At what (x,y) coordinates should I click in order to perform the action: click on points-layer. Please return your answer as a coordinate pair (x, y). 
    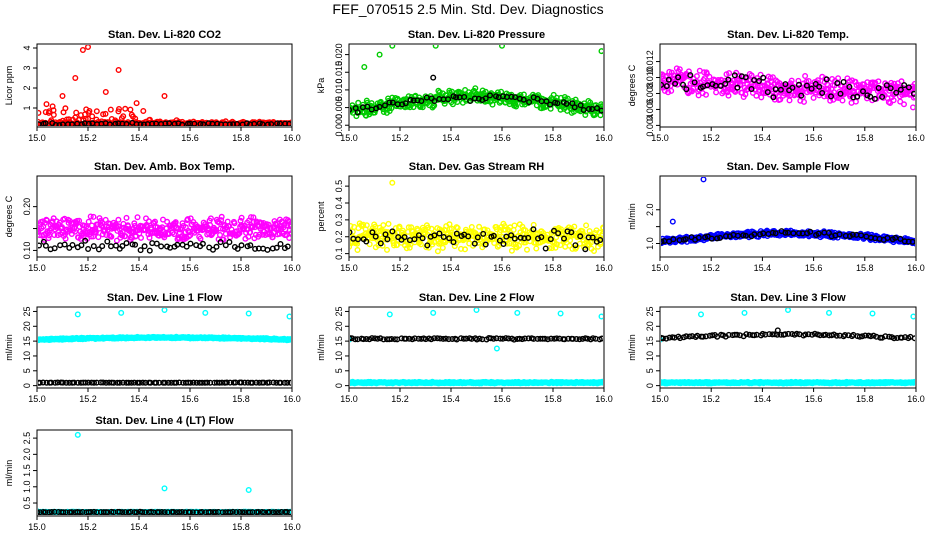
    Looking at the image, I should click on (788, 347).